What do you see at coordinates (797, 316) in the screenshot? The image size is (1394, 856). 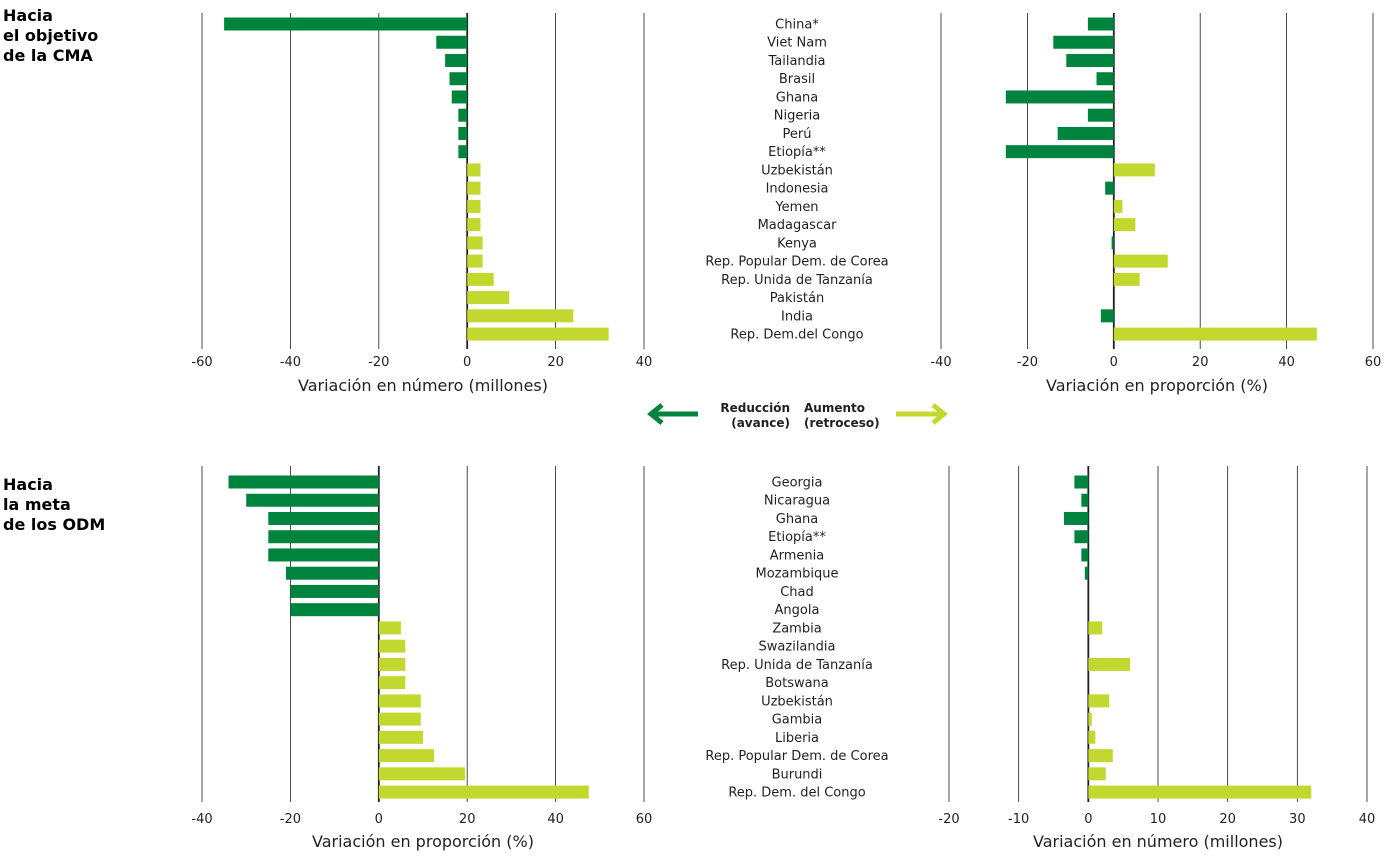 I see `category-label: India` at bounding box center [797, 316].